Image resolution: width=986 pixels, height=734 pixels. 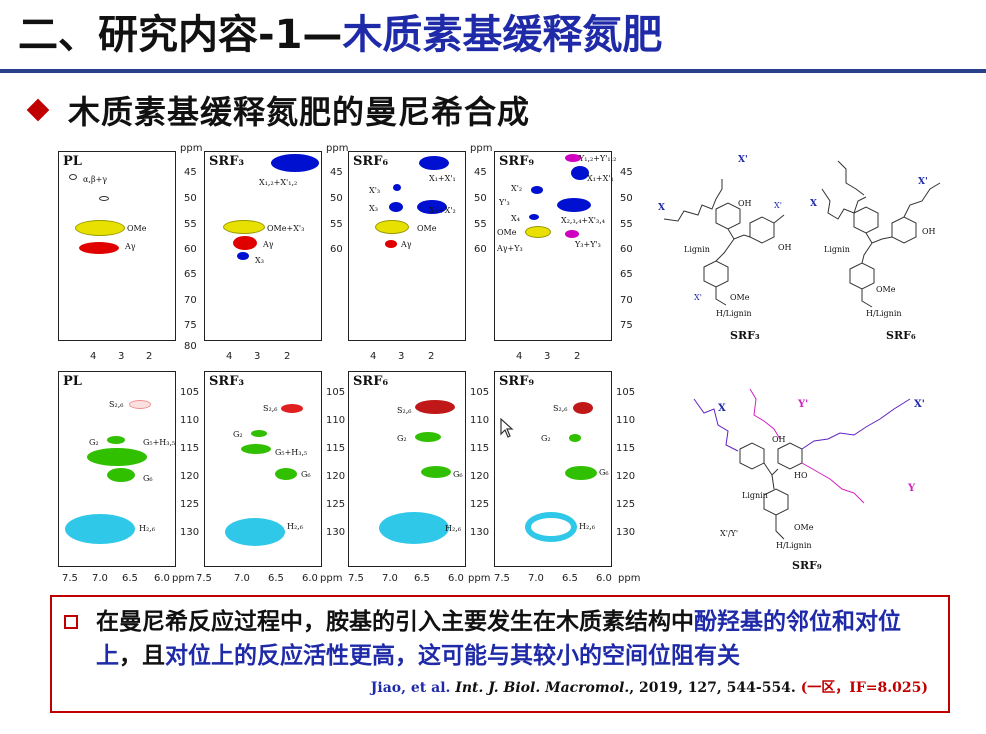 What do you see at coordinates (299, 112) in the screenshot?
I see `section-heading-text: 木质素基缓释氮肥的曼尼希合成` at bounding box center [299, 112].